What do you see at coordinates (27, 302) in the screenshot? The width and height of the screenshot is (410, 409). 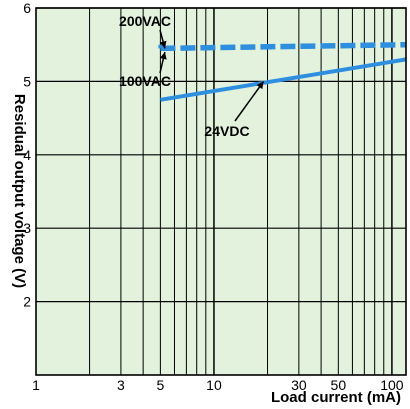 I see `y-tick-label: 2` at bounding box center [27, 302].